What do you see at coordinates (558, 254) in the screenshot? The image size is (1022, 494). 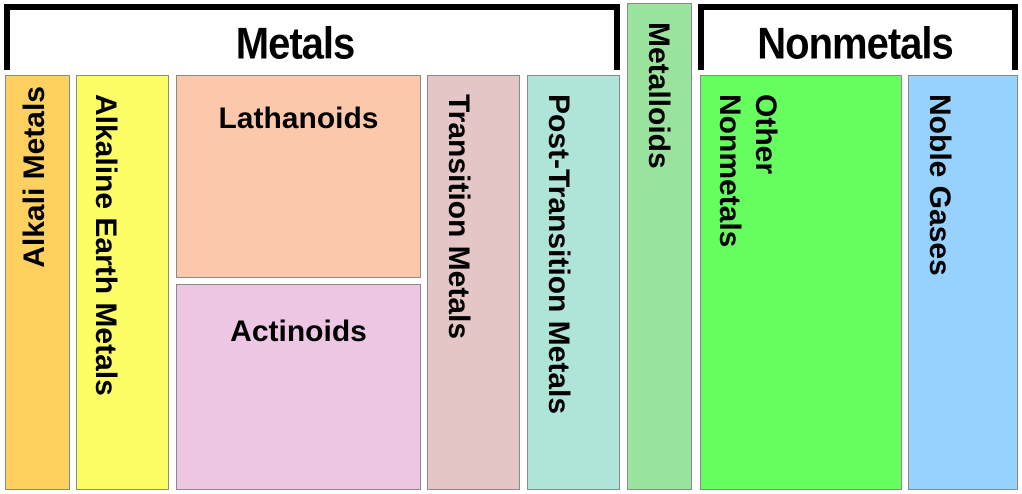 I see `post-transition-metals-label: Post-Transition Metals` at bounding box center [558, 254].